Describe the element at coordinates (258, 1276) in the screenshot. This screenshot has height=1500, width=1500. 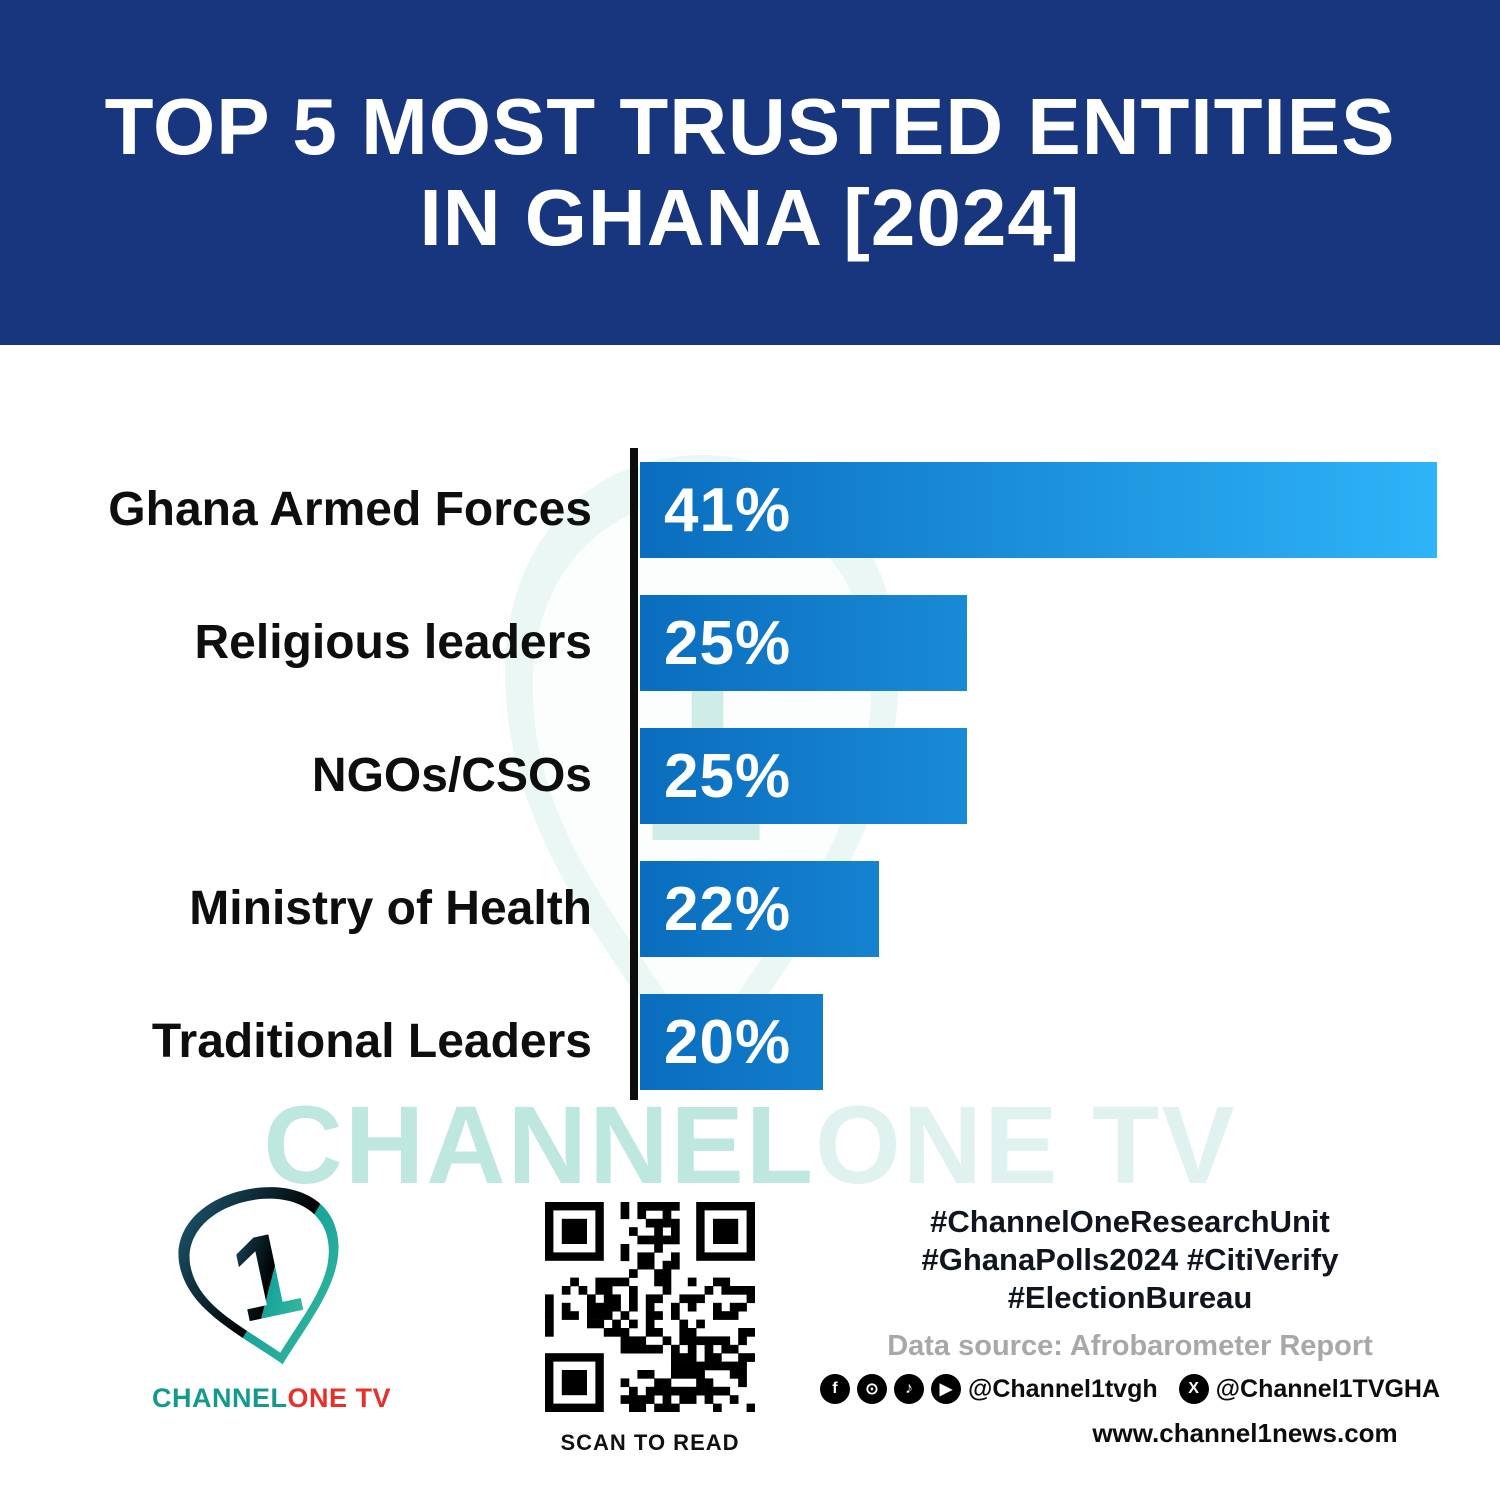
I see `channel-one-pick-icon: 1` at that location.